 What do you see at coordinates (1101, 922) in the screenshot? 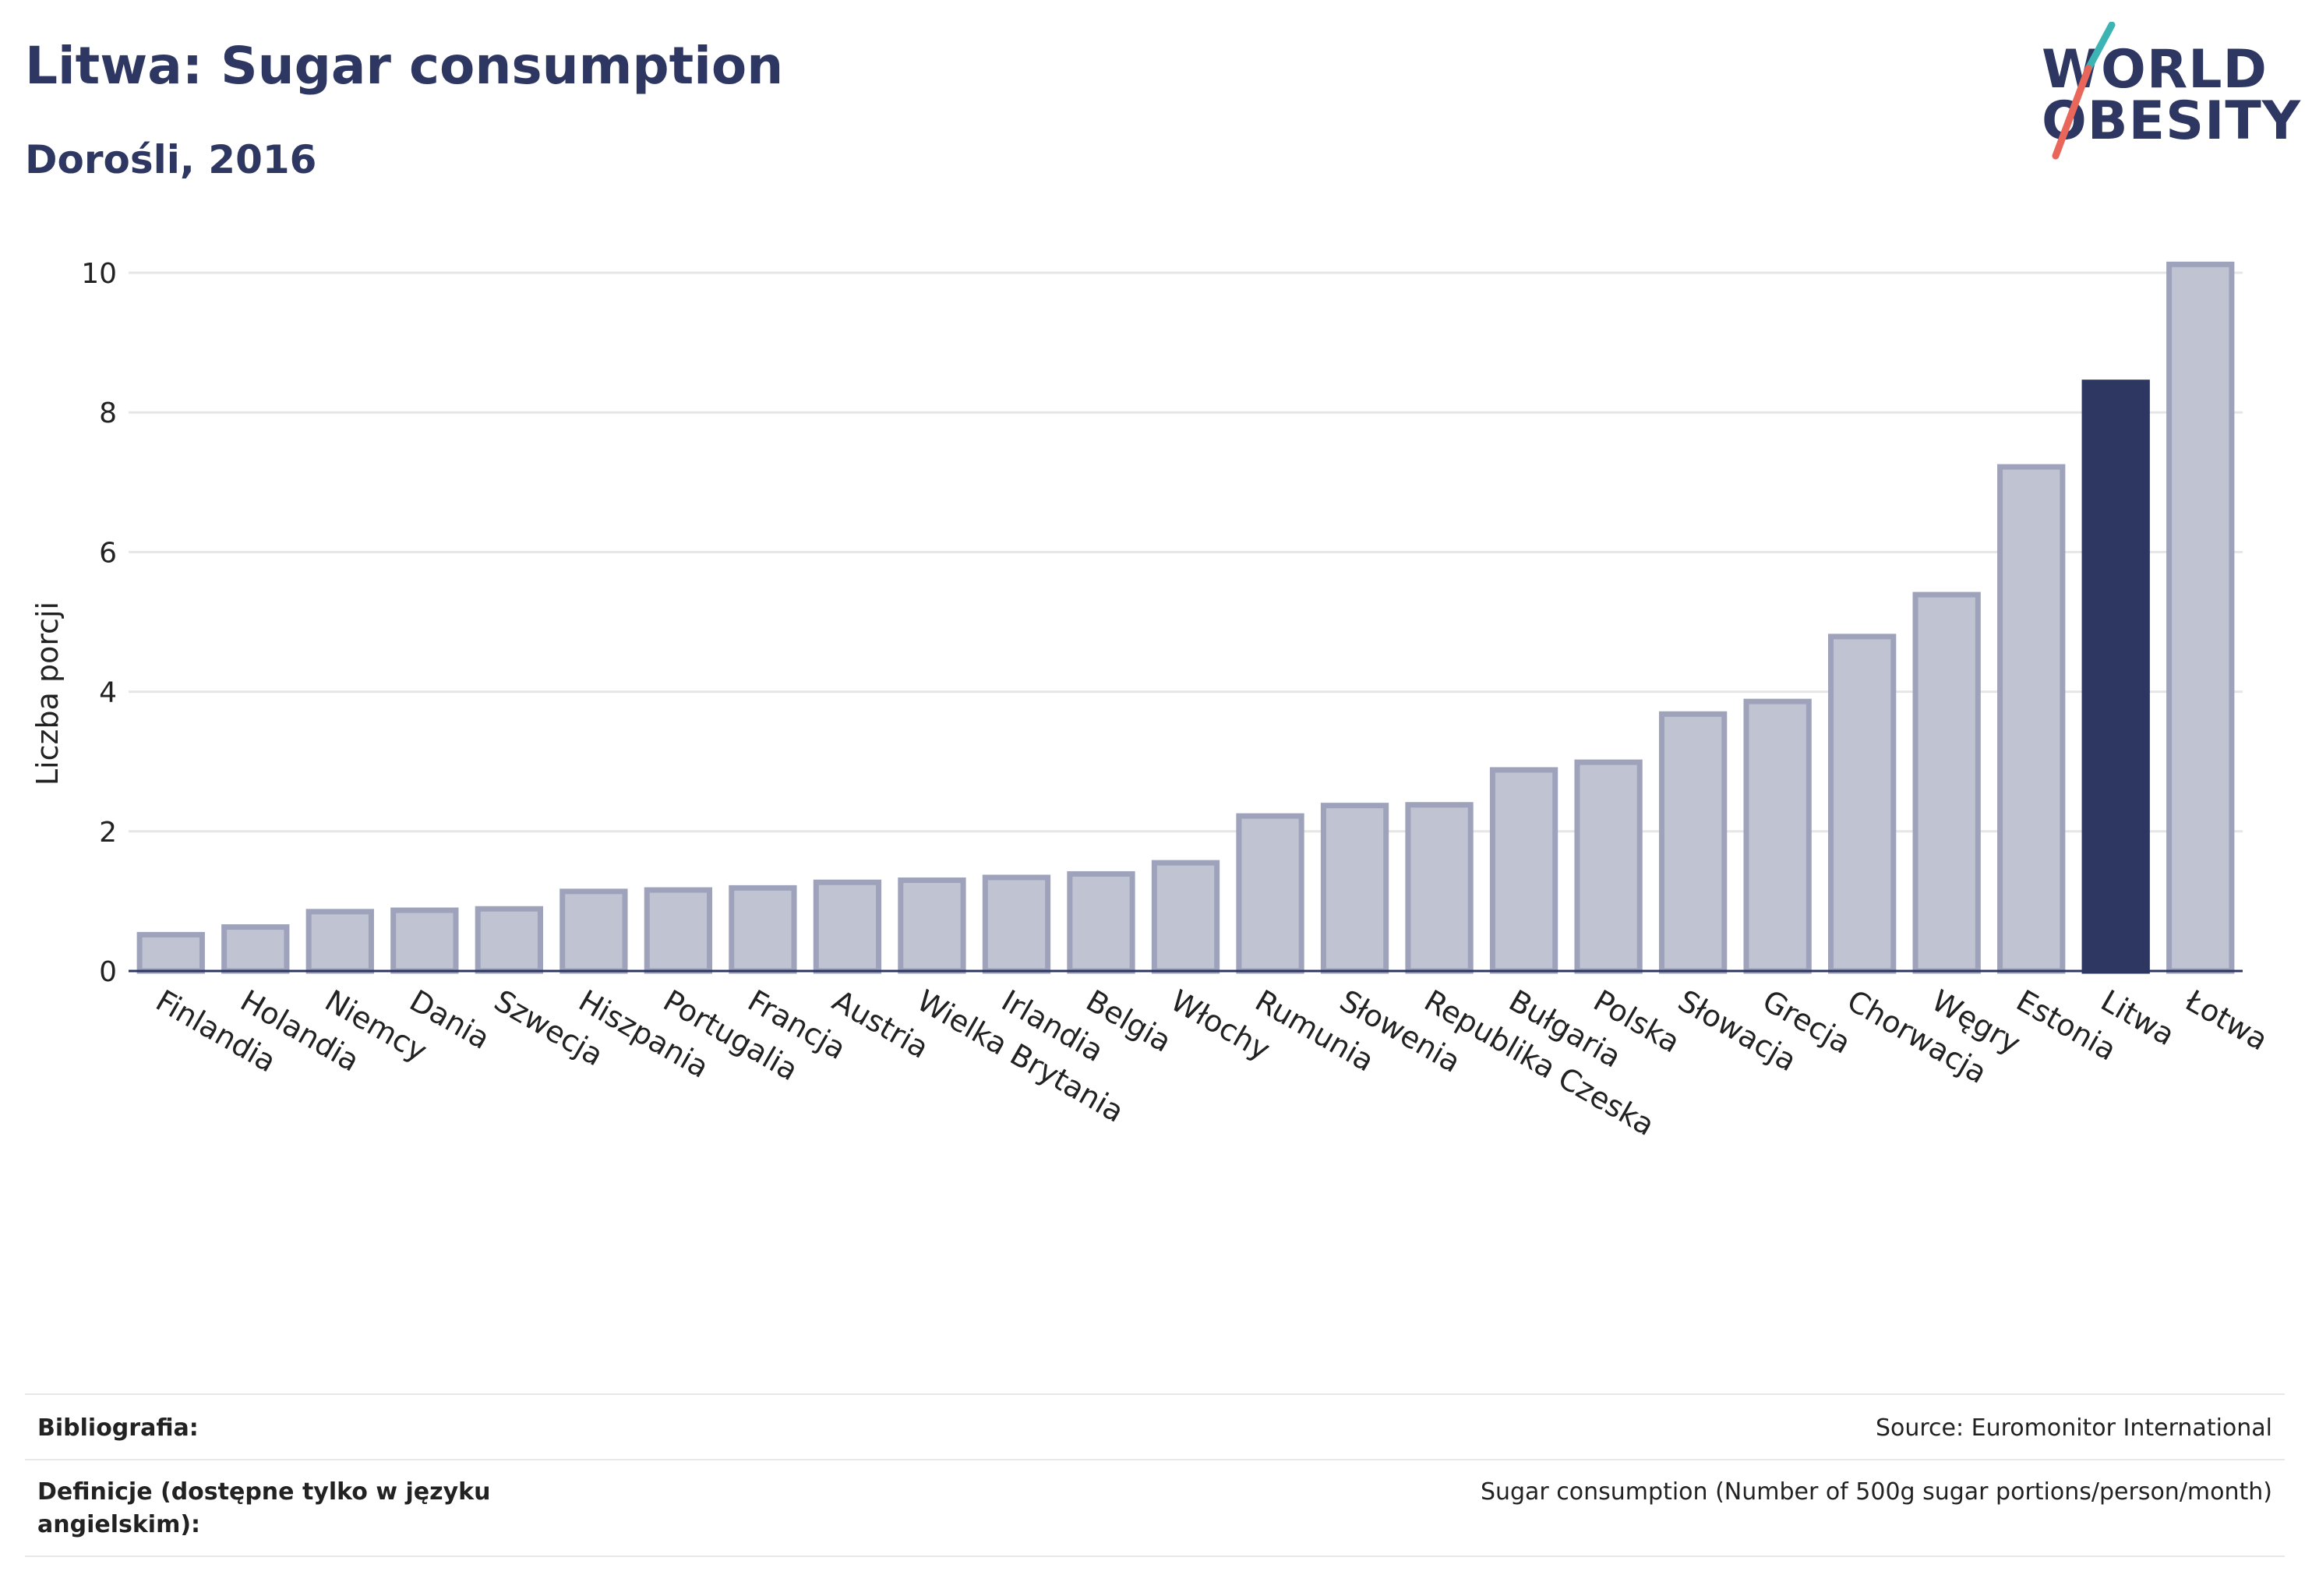
I see `bar-belgia` at bounding box center [1101, 922].